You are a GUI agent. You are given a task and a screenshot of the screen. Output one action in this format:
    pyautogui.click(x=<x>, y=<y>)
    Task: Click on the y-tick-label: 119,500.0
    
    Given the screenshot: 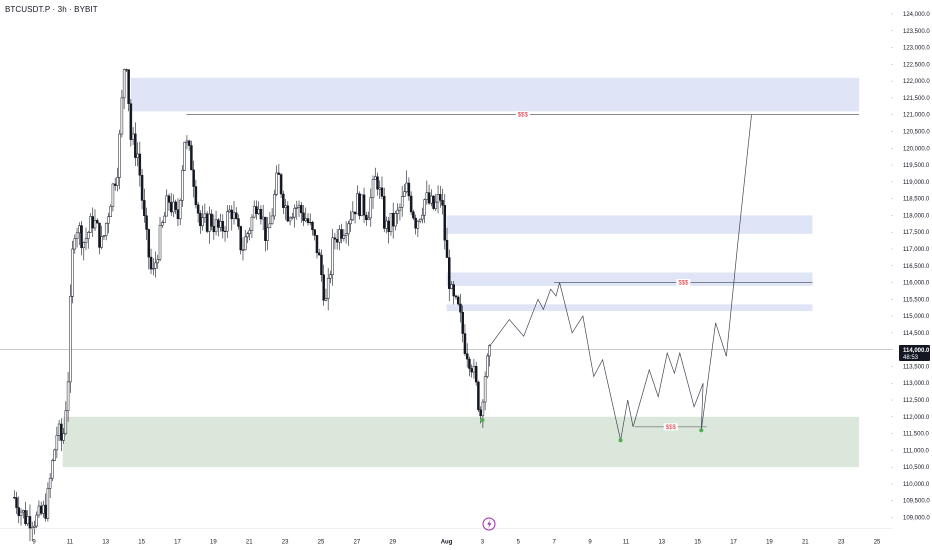 What is the action you would take?
    pyautogui.click(x=916, y=166)
    